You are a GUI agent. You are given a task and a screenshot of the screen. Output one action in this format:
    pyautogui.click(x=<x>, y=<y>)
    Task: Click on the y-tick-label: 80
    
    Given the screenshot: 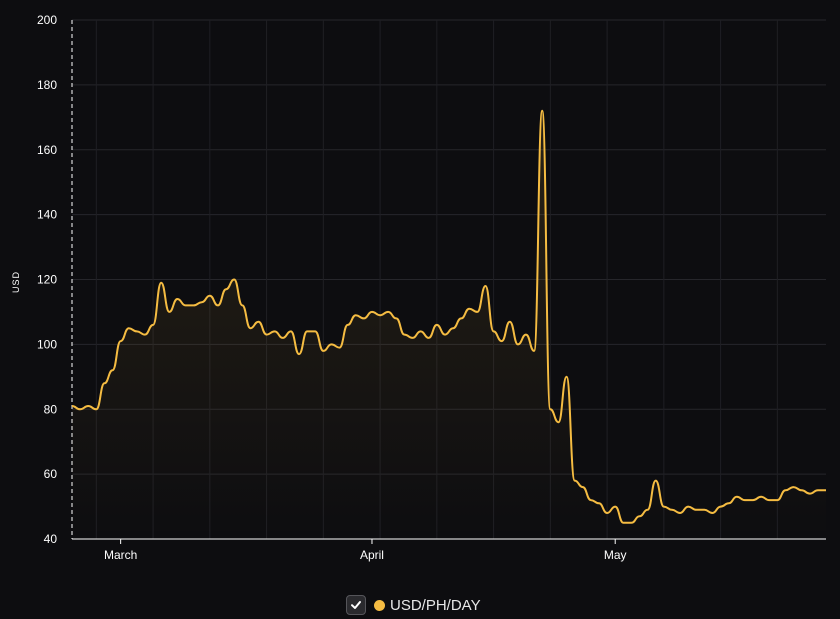 What is the action you would take?
    pyautogui.click(x=51, y=409)
    